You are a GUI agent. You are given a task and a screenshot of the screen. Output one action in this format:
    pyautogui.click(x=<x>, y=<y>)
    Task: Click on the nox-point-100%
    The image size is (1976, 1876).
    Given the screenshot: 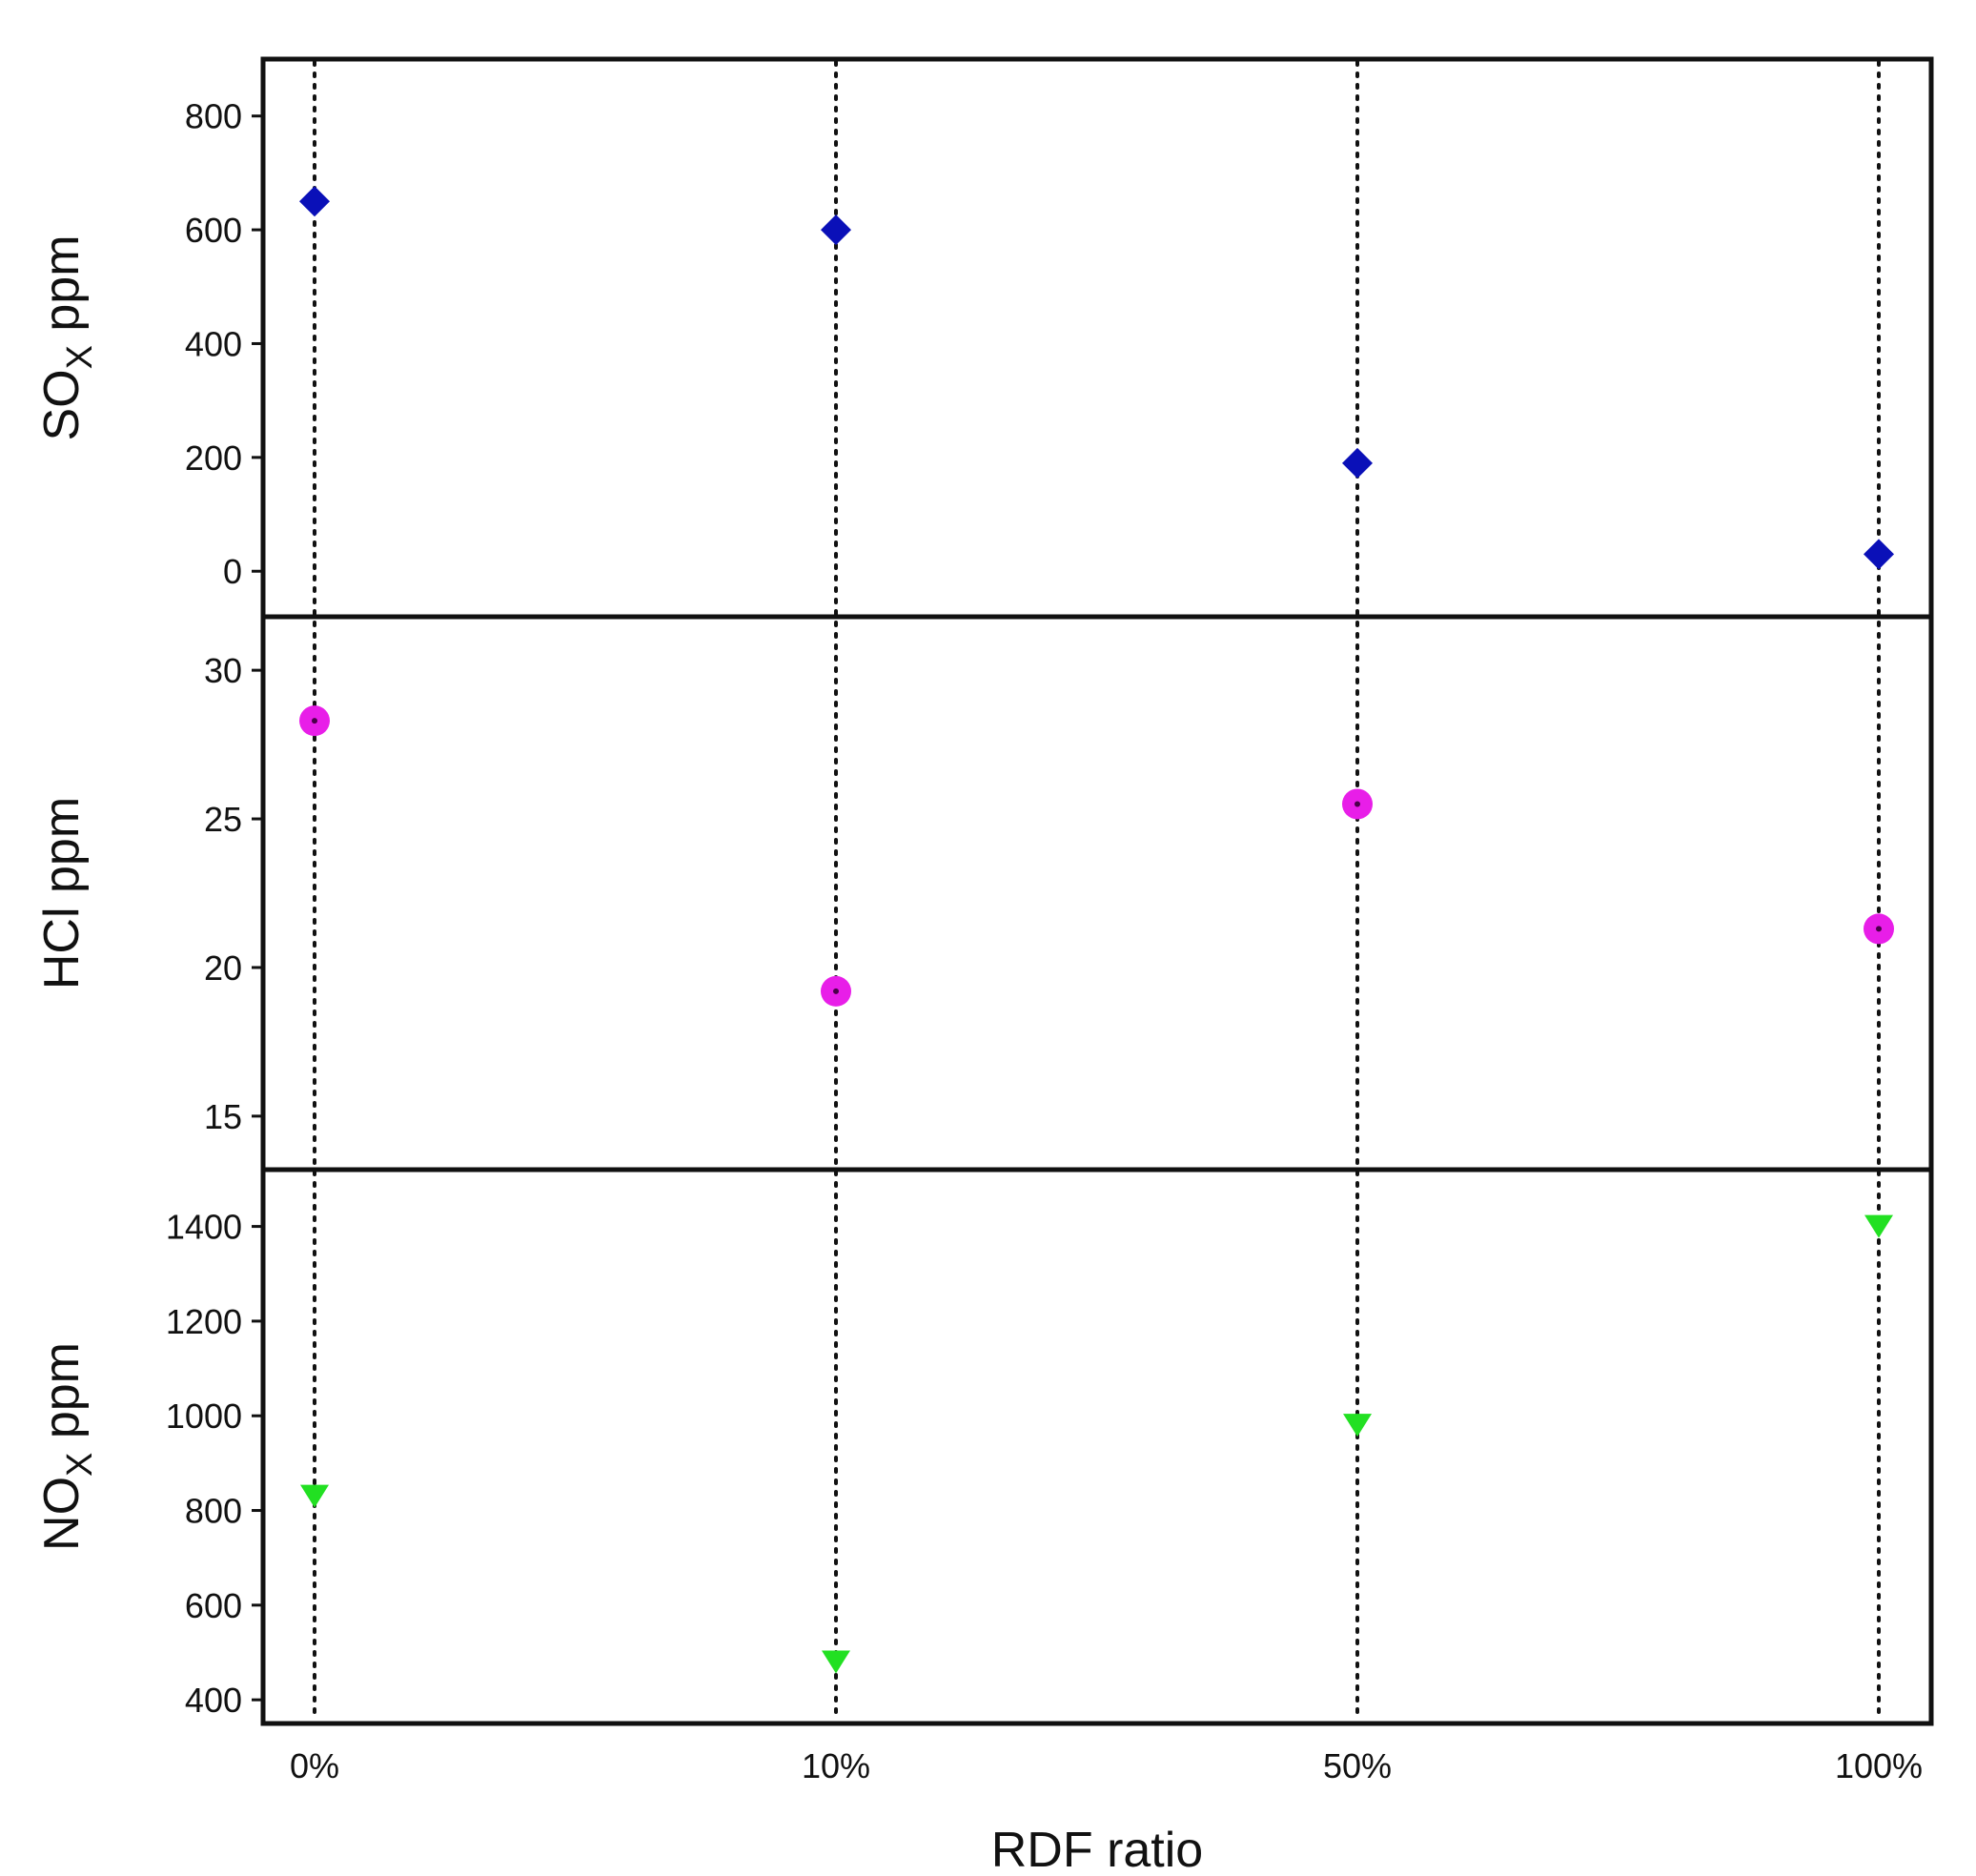 What is the action you would take?
    pyautogui.click(x=1878, y=1226)
    